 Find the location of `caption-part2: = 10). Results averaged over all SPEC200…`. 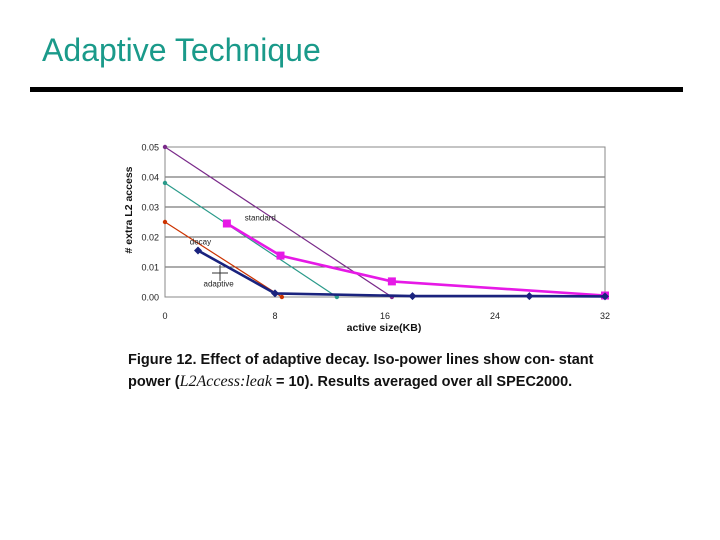

caption-part2: = 10). Results averaged over all SPEC200… is located at coordinates (422, 382).